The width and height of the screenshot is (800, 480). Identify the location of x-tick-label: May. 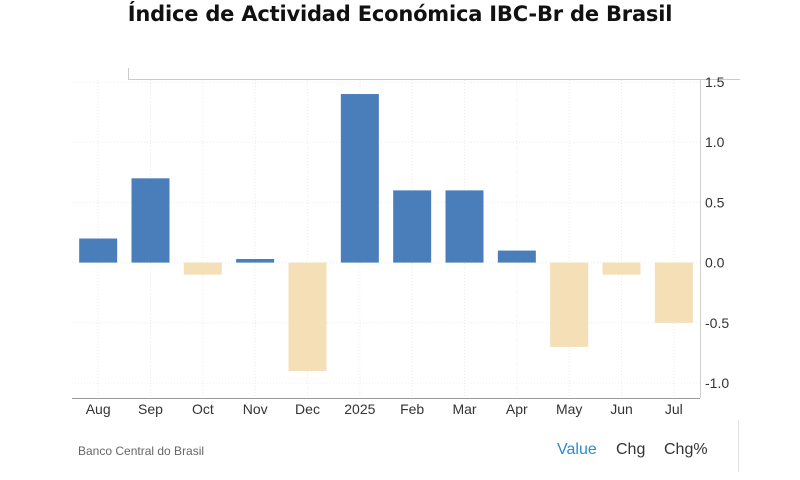
(569, 409).